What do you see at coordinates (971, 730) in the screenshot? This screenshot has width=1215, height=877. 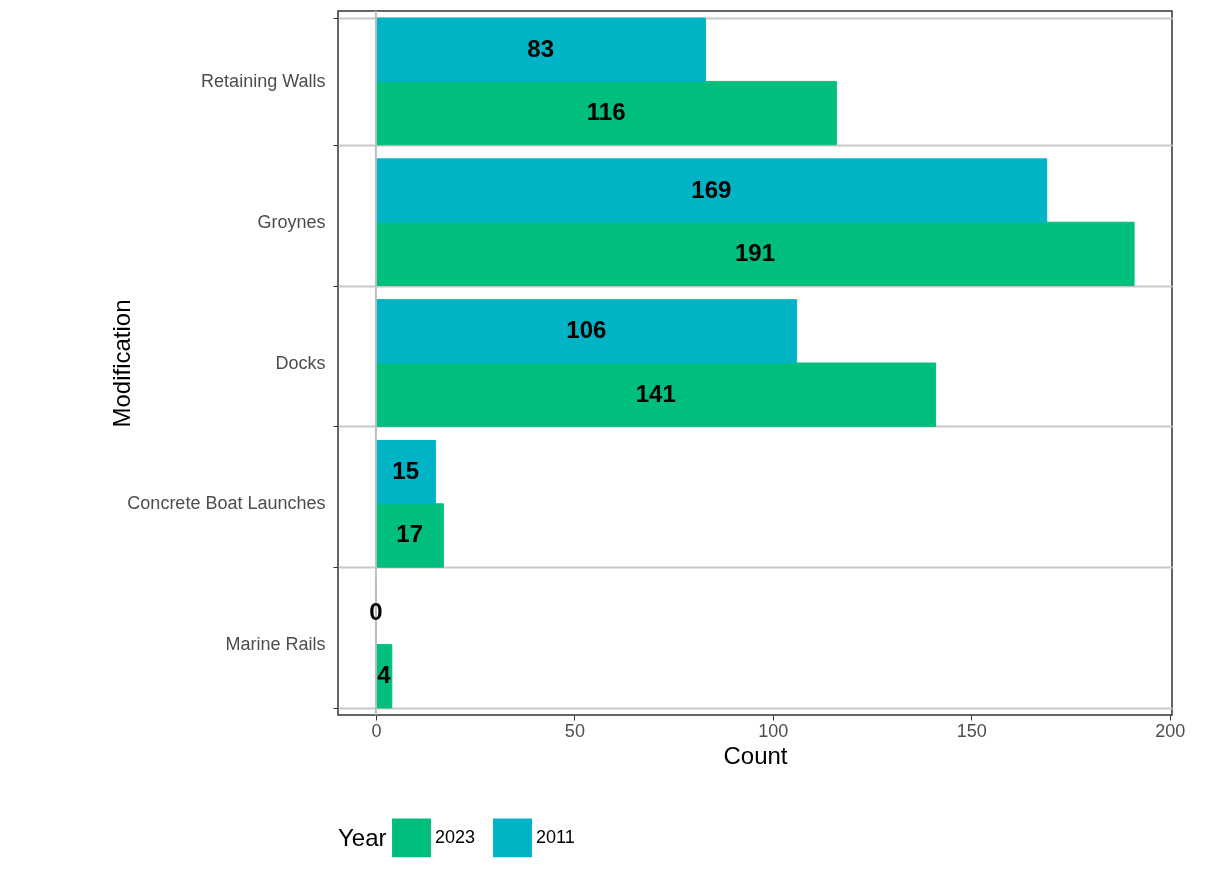 I see `x-tick-label: 150` at bounding box center [971, 730].